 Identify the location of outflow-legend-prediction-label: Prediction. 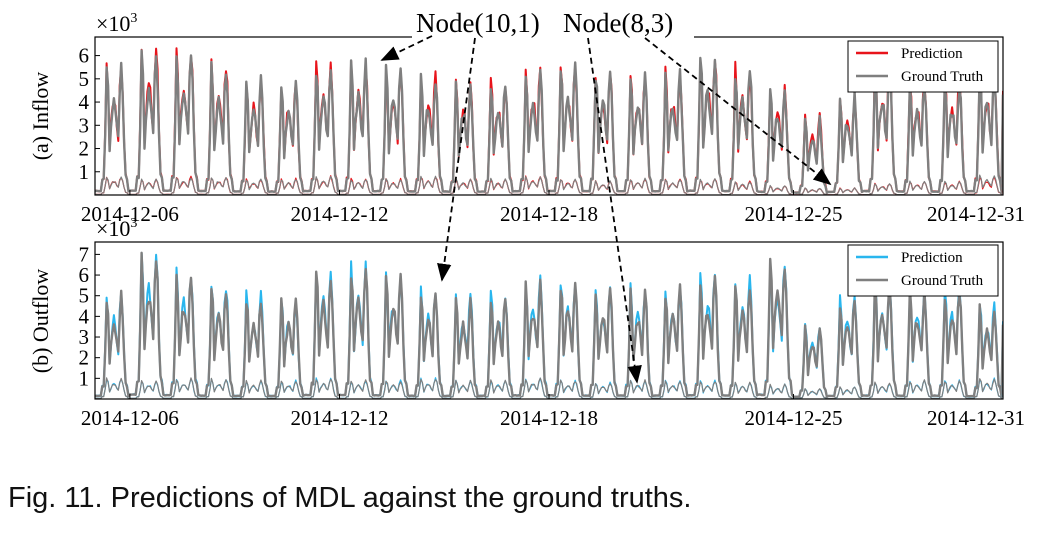
(932, 258).